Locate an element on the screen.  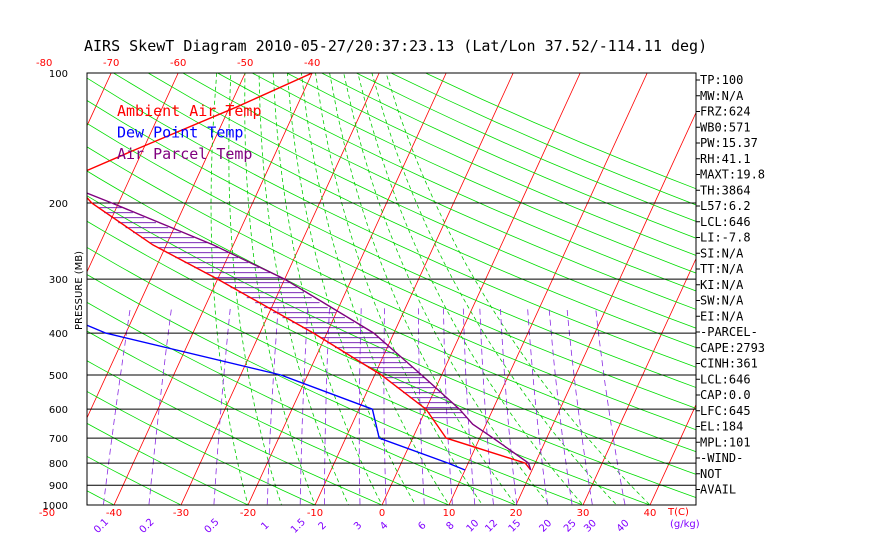
sounding-index: EI:N/A is located at coordinates (722, 316).